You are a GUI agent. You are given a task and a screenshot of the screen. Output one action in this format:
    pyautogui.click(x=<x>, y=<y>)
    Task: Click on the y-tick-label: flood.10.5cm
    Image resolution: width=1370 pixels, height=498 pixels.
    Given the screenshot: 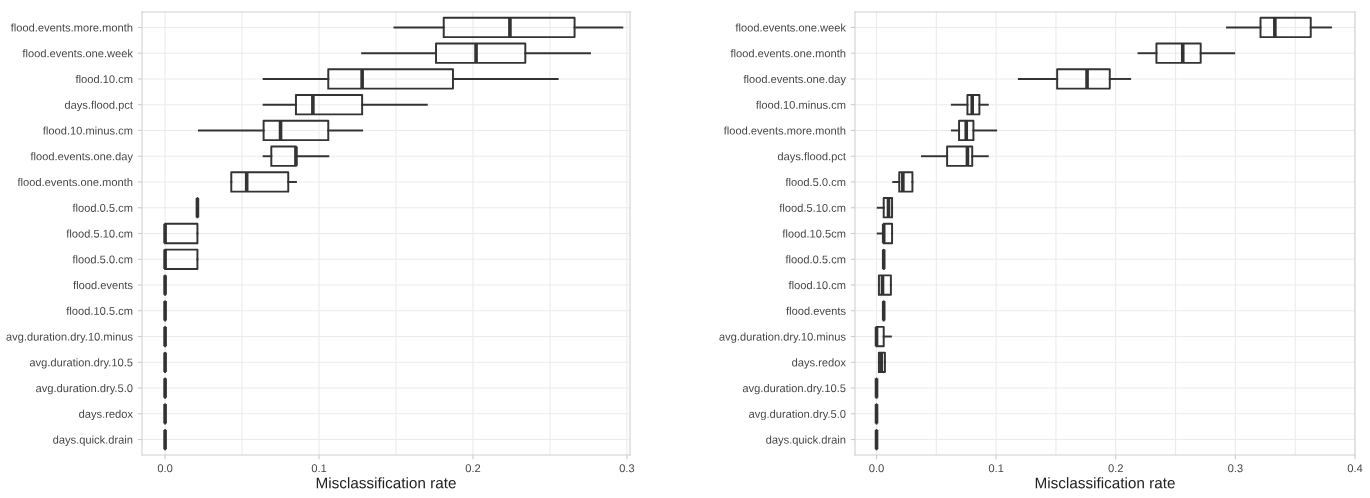 What is the action you would take?
    pyautogui.click(x=814, y=233)
    